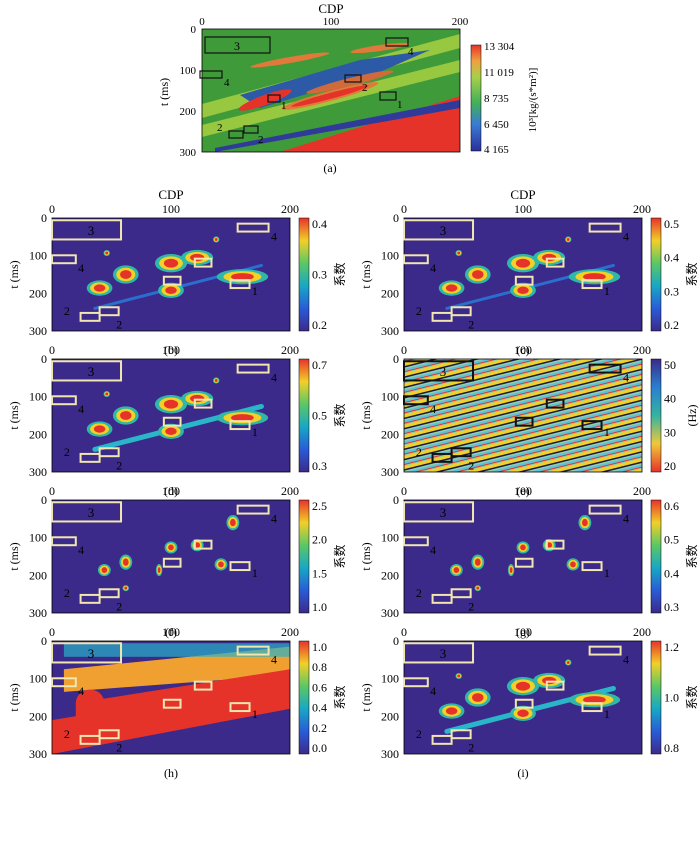 This screenshot has width=700, height=867. Describe the element at coordinates (607, 291) in the screenshot. I see `panel-c-box-label: 1` at that location.